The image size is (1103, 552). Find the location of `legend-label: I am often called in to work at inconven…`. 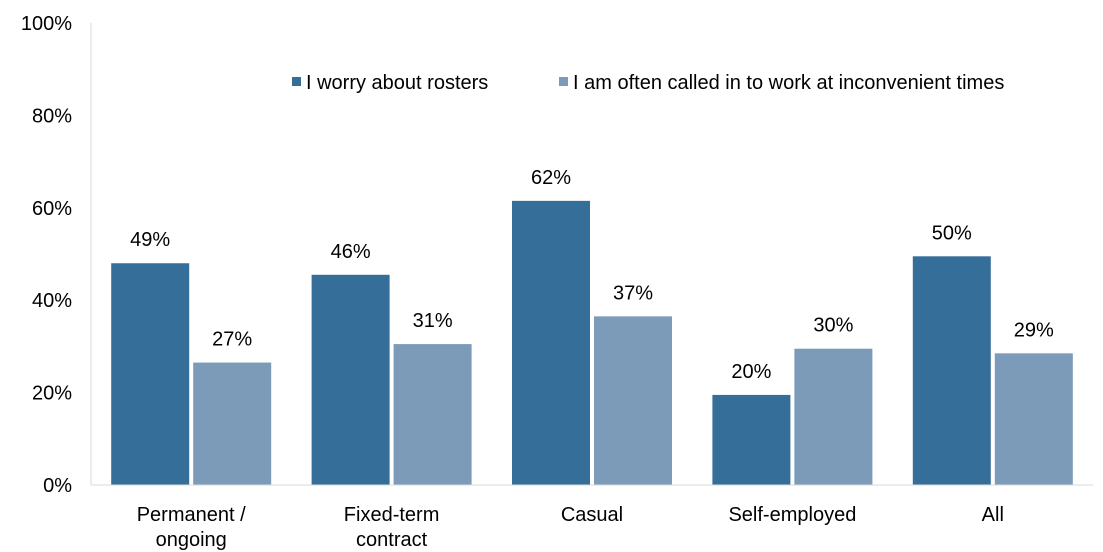

legend-label: I am often called in to work at inconven… is located at coordinates (788, 83).